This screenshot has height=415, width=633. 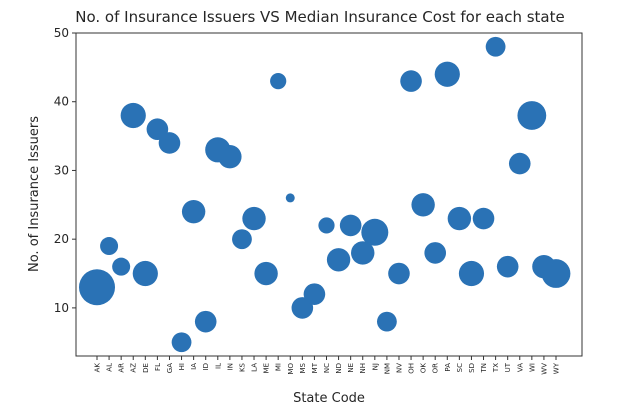 I want to click on x-tick-label: MS, so click(x=303, y=367).